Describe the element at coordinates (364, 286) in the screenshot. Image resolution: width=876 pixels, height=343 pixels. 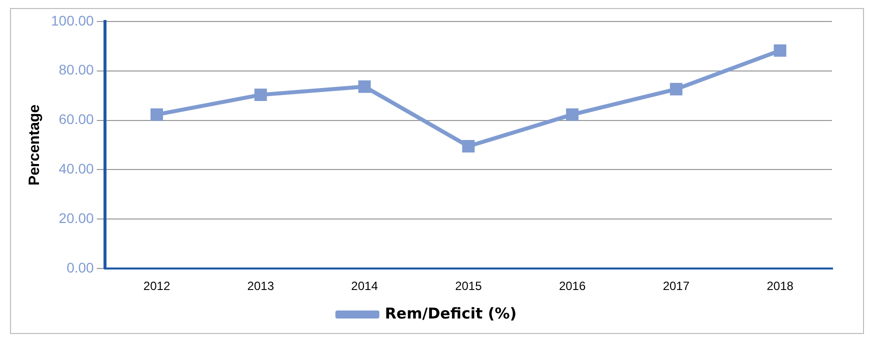
I see `x-tick-label: 2014` at that location.